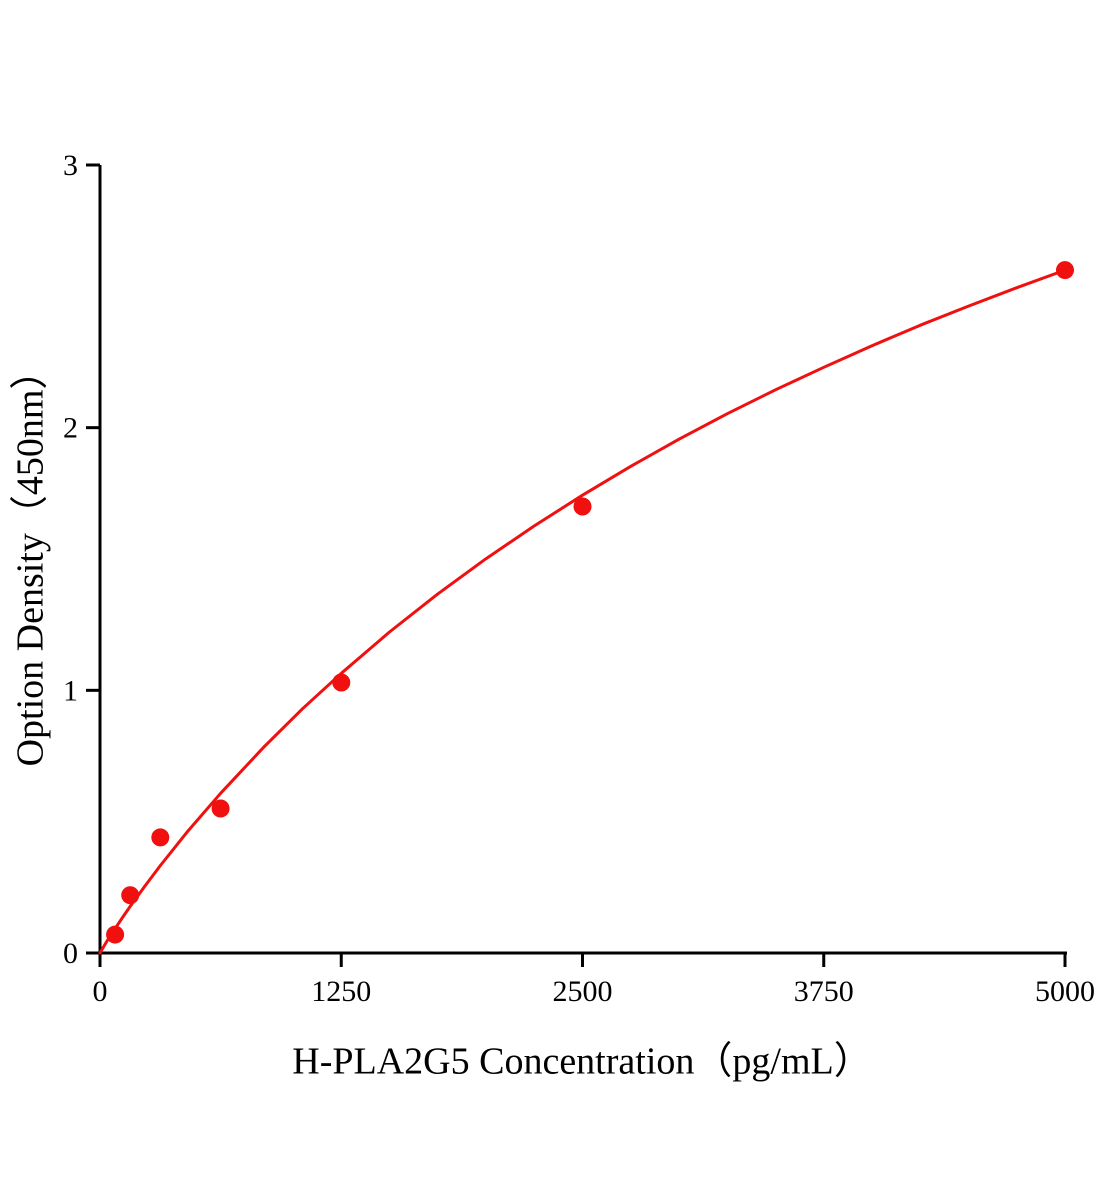 The image size is (1104, 1200). Describe the element at coordinates (341, 991) in the screenshot. I see `x-tick-label: 1250` at that location.